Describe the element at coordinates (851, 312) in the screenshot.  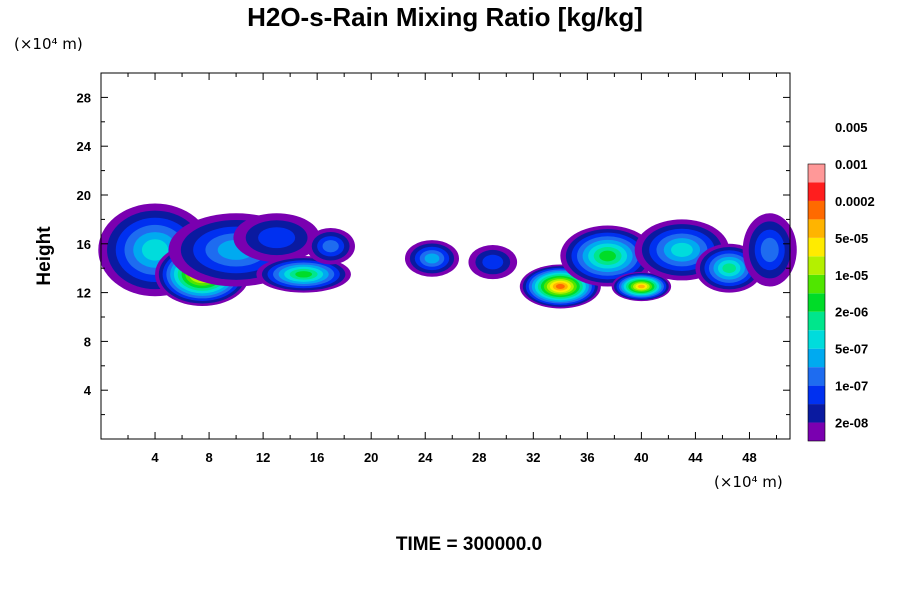
I see `colorbar-label: 2e-06` at that location.